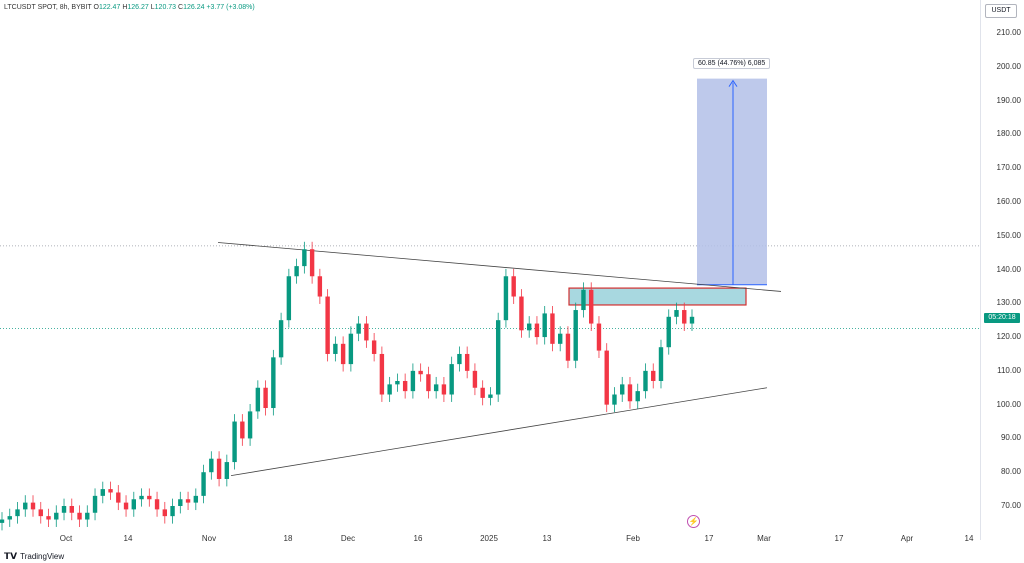 This screenshot has width=1024, height=563. What do you see at coordinates (1008, 134) in the screenshot?
I see `y-tick-label: 180.00` at bounding box center [1008, 134].